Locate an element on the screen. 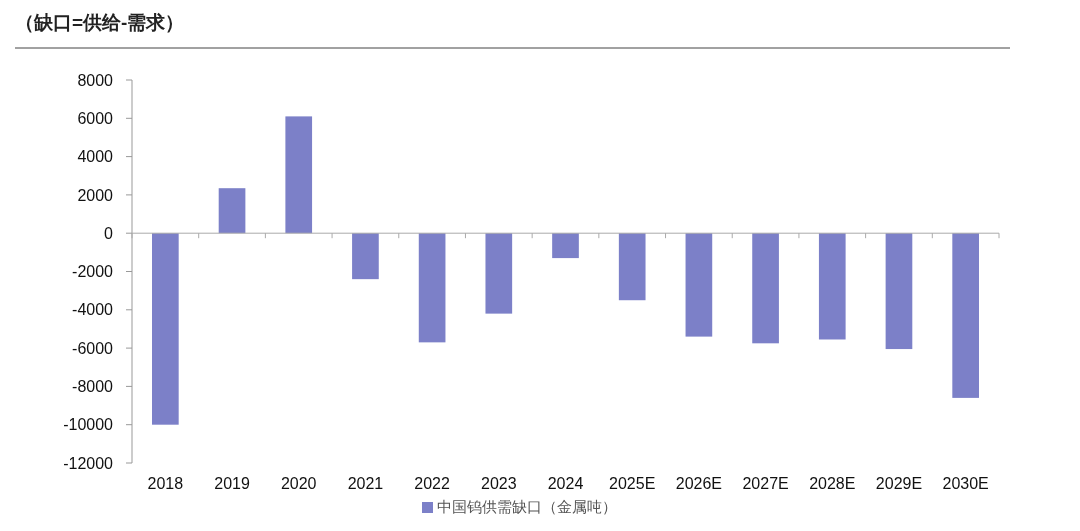 This screenshot has height=531, width=1080. x-tick-label: 2022 is located at coordinates (432, 483).